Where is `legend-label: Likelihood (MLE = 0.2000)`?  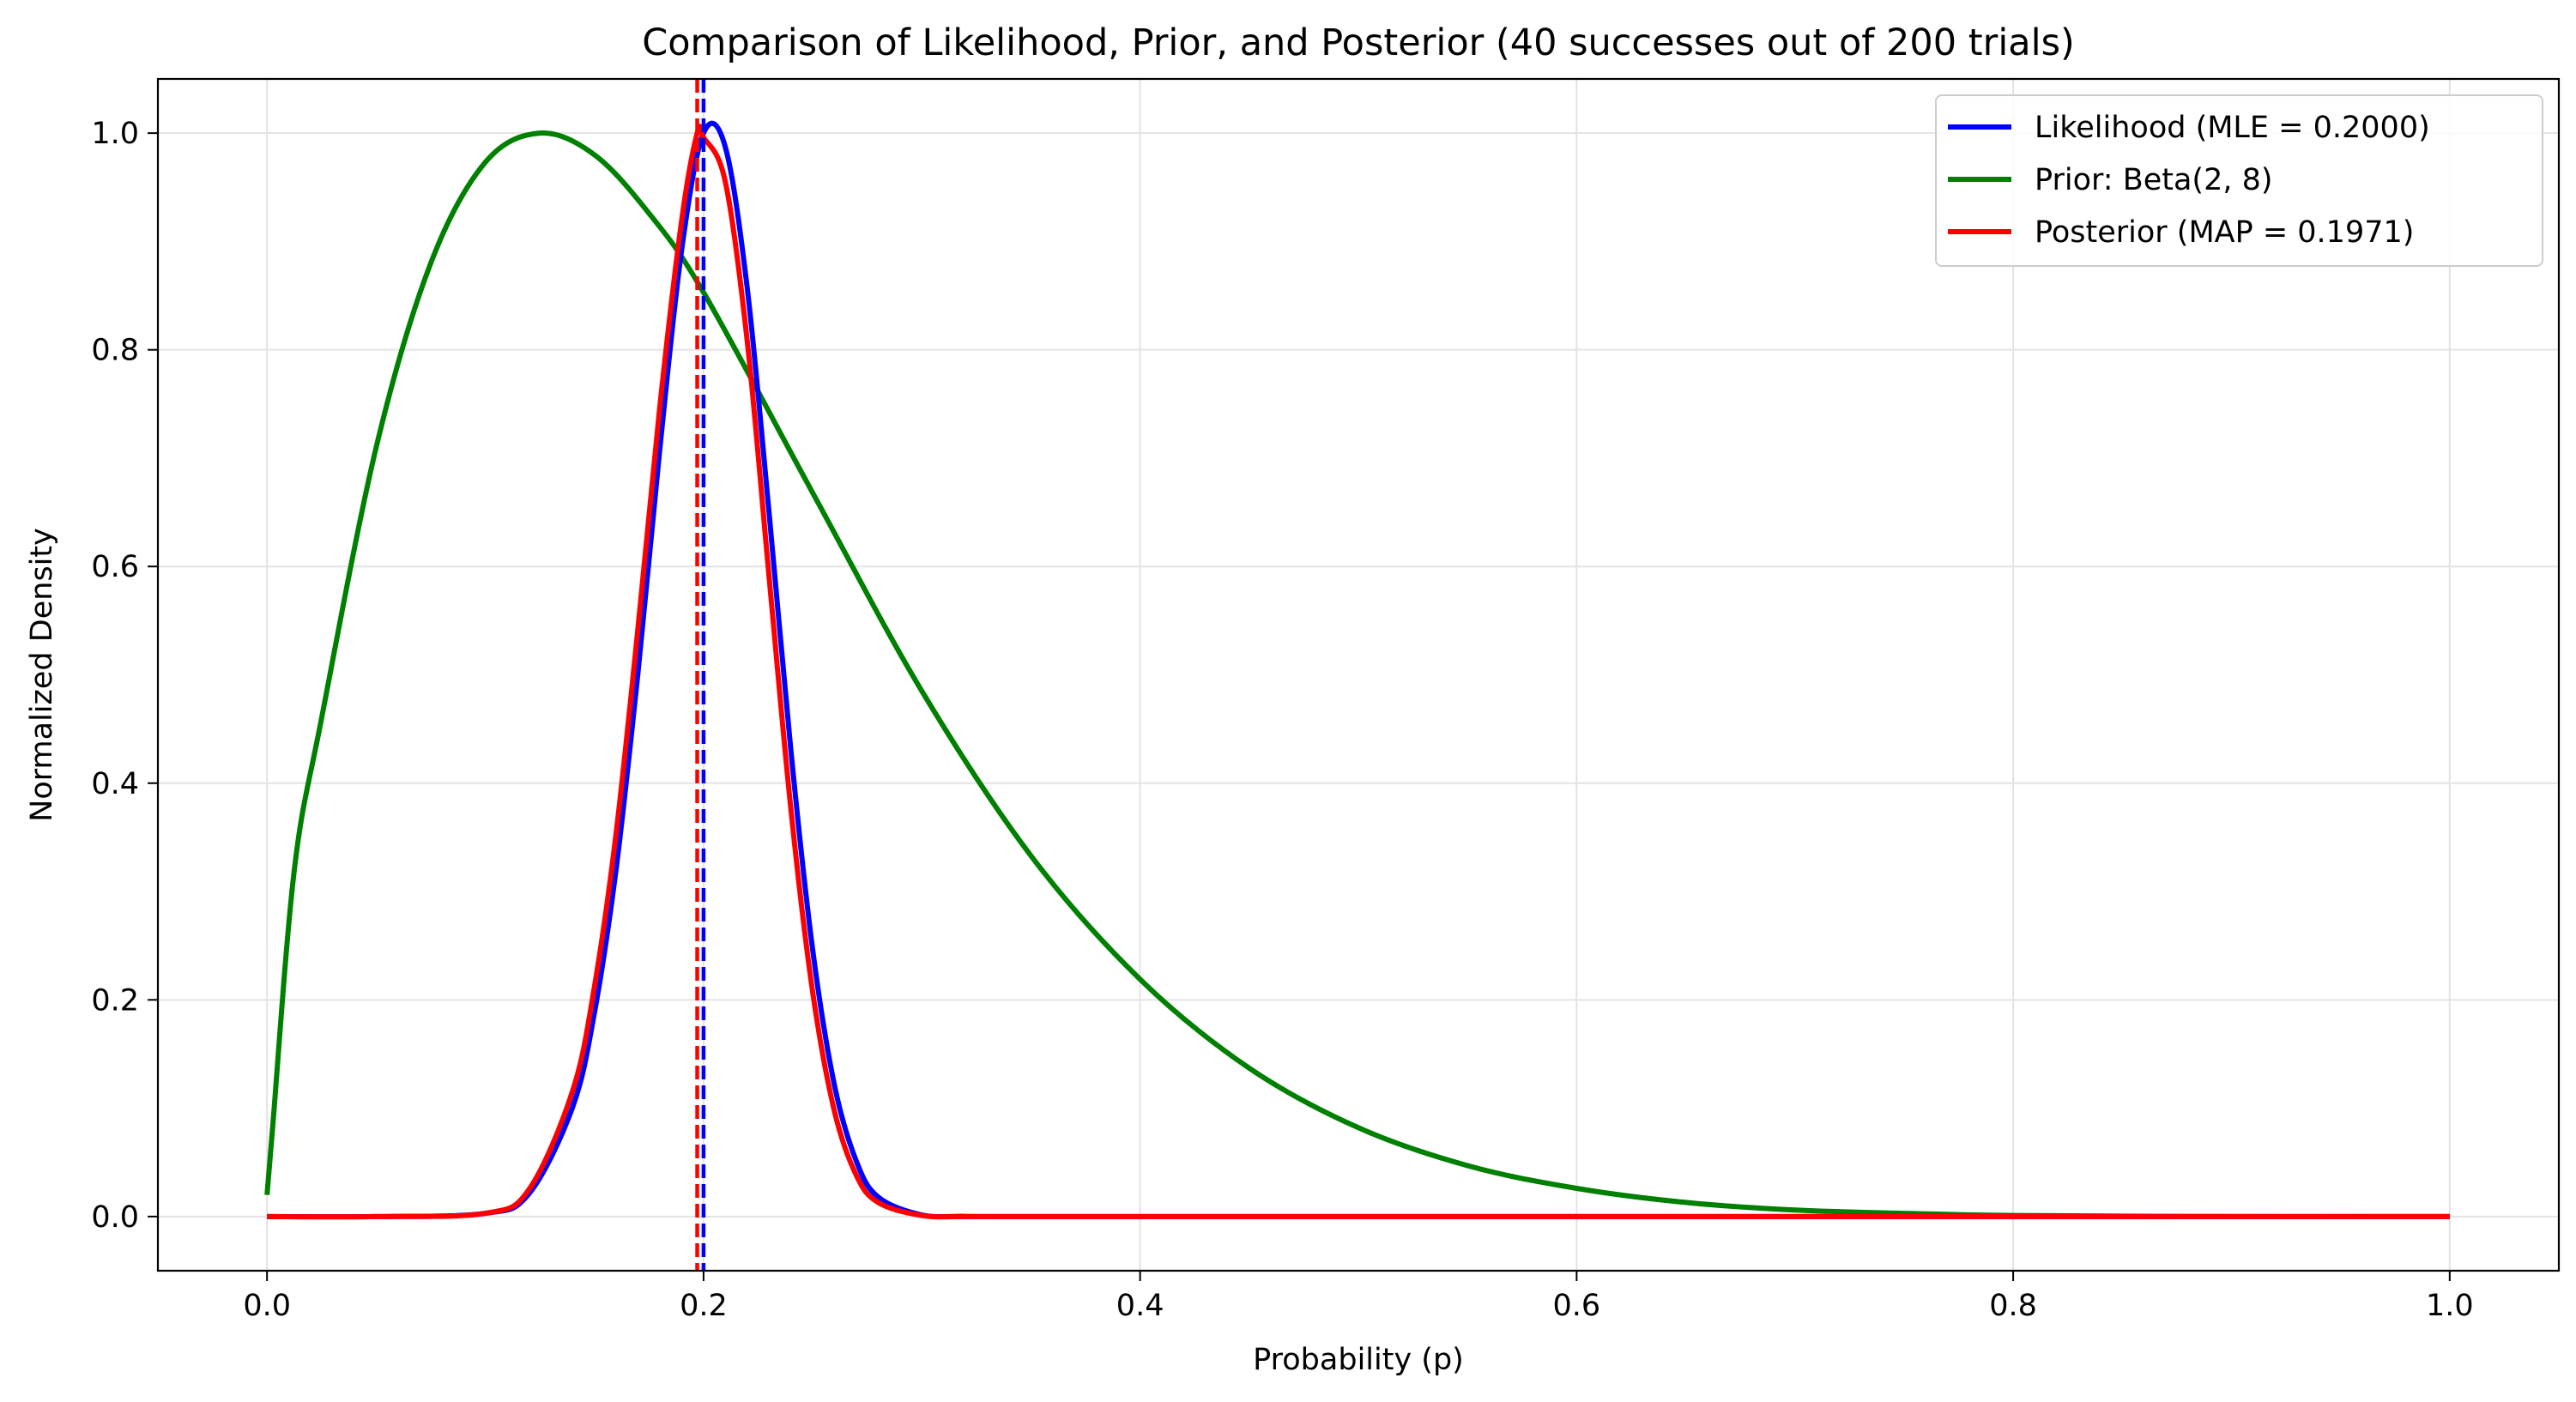
legend-label: Likelihood (MLE = 0.2000) is located at coordinates (2232, 128).